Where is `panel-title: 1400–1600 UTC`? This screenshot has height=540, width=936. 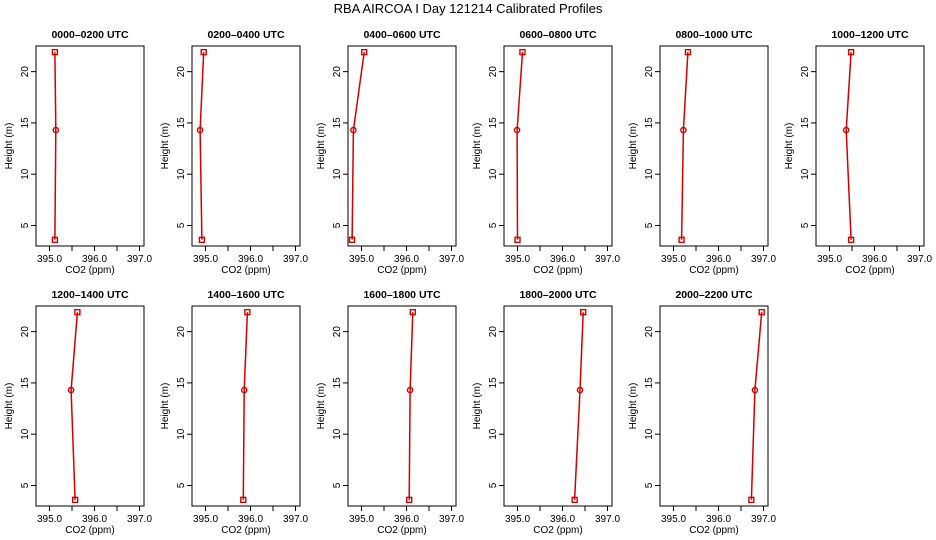
panel-title: 1400–1600 UTC is located at coordinates (245, 295).